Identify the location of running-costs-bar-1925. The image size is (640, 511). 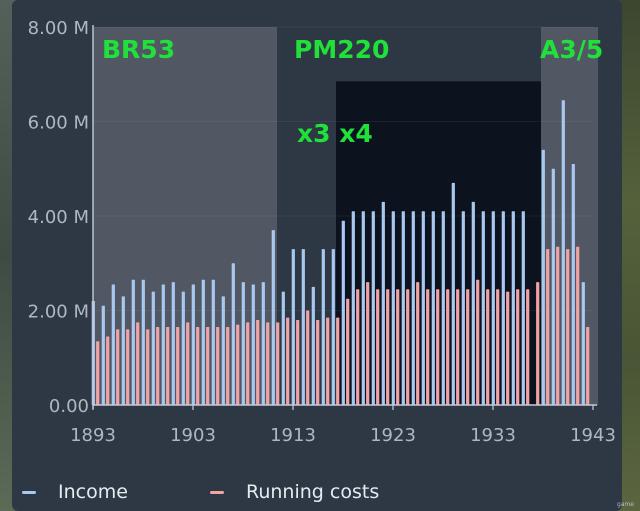
(418, 343).